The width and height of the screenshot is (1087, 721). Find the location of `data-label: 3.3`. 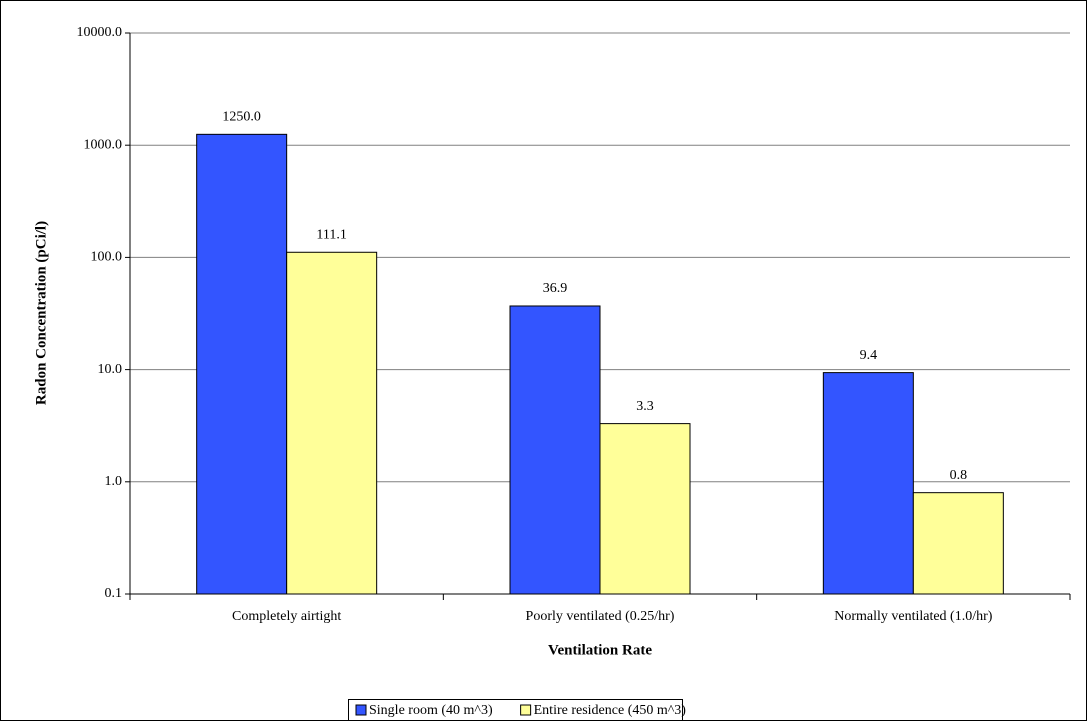

data-label: 3.3 is located at coordinates (645, 406).